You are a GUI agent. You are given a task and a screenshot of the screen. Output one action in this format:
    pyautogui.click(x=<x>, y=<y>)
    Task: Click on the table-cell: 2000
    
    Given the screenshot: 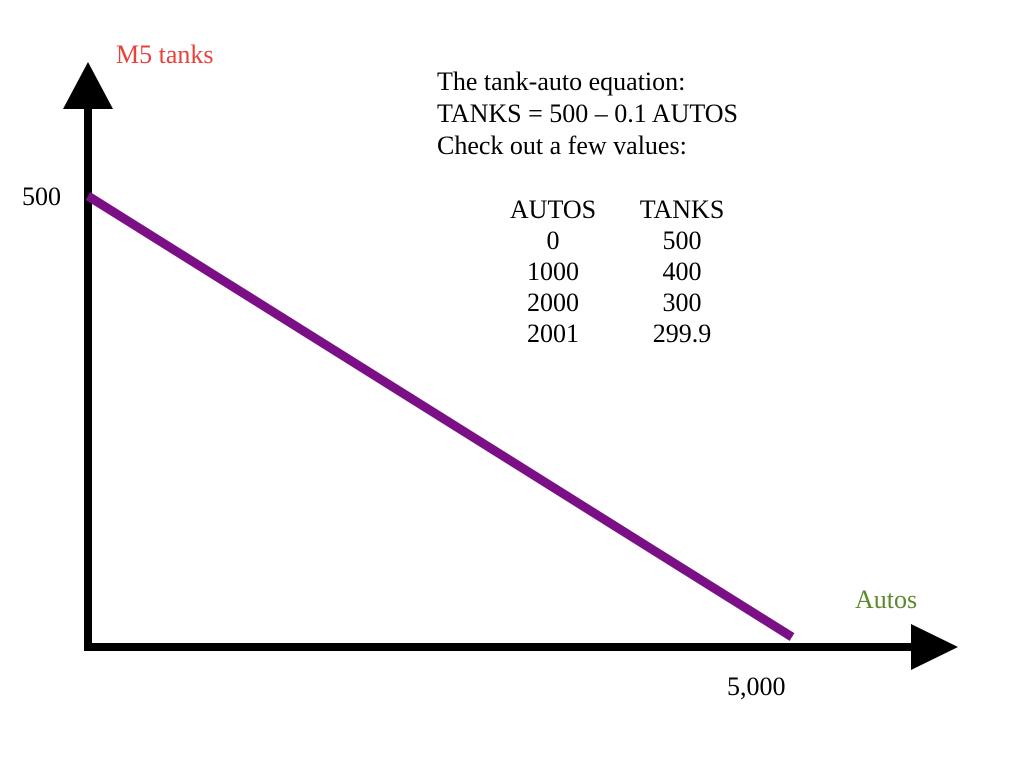 What is the action you would take?
    pyautogui.click(x=553, y=302)
    